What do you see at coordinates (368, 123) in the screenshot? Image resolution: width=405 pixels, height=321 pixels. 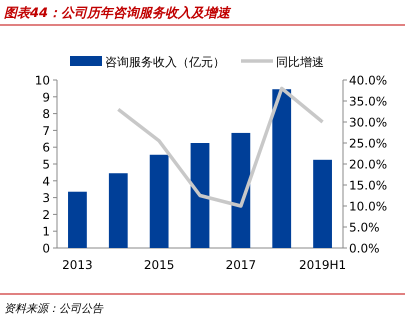 I see `y2-tick-label: 30.0%` at bounding box center [368, 123].